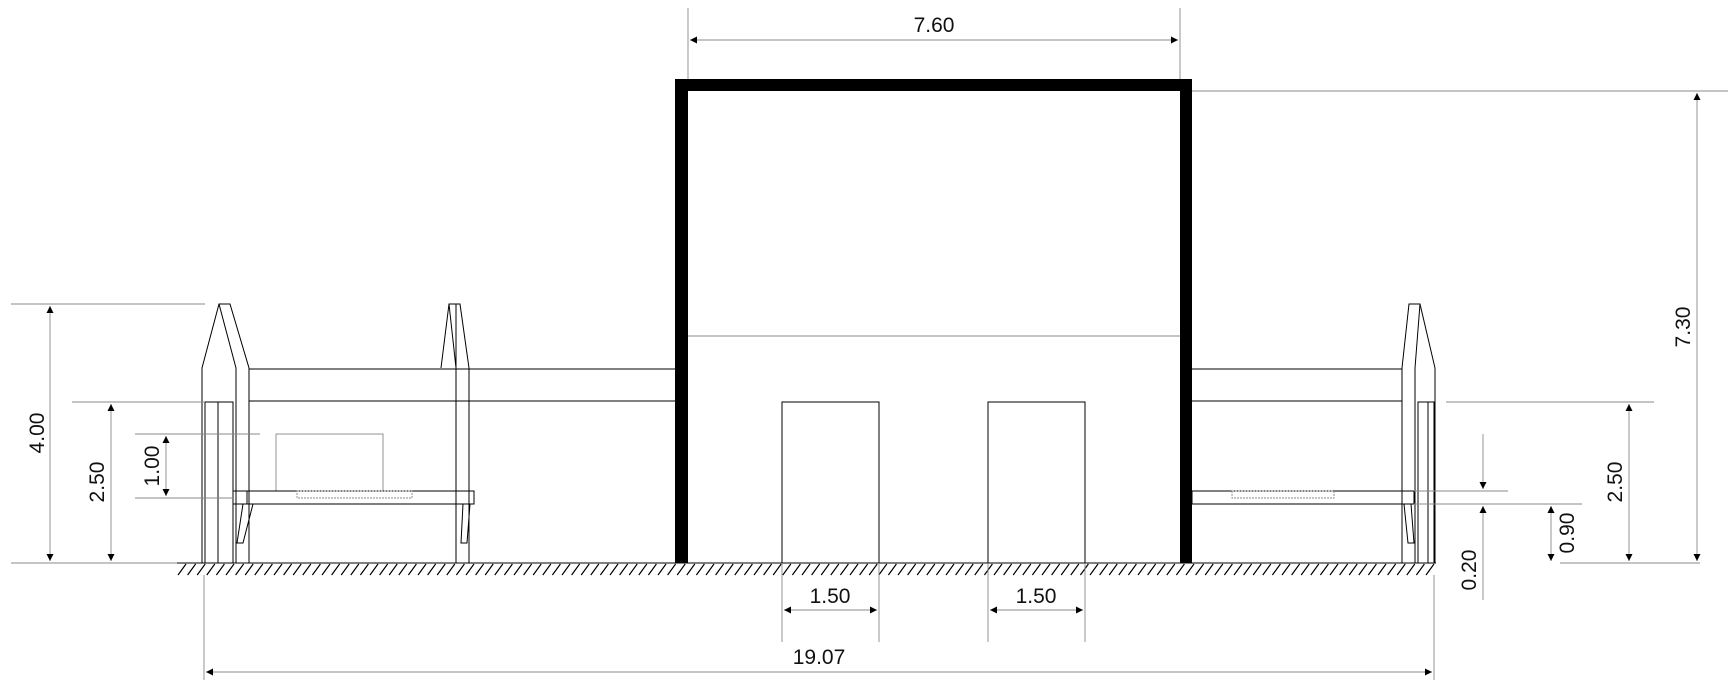  I want to click on building-roof, so click(933, 85).